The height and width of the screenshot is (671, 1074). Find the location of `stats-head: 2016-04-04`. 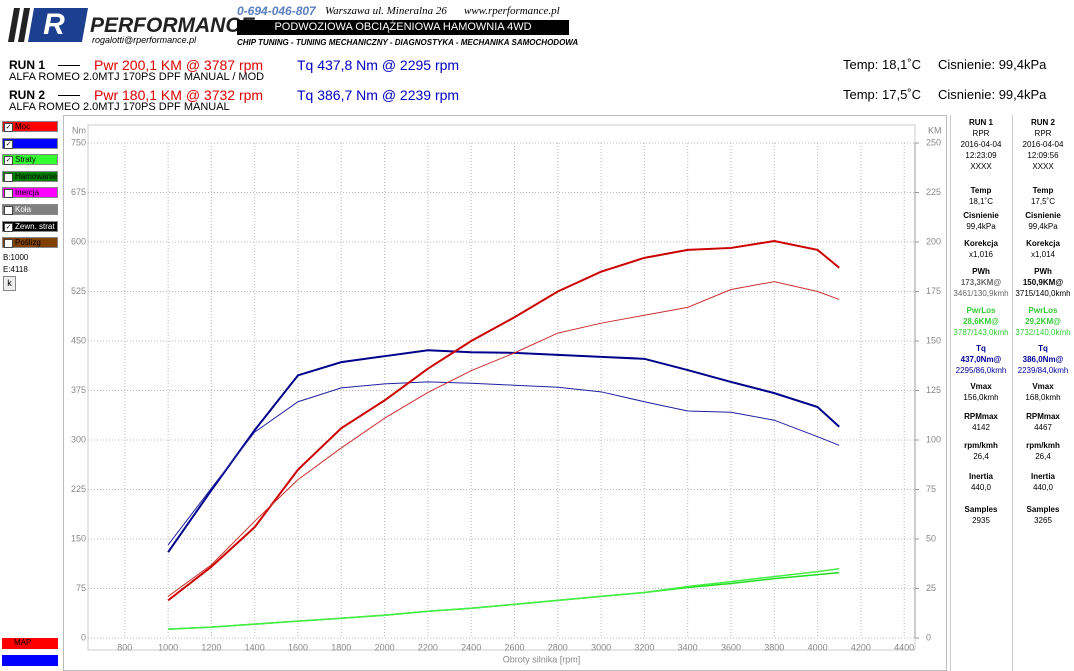

stats-head: 2016-04-04 is located at coordinates (981, 144).